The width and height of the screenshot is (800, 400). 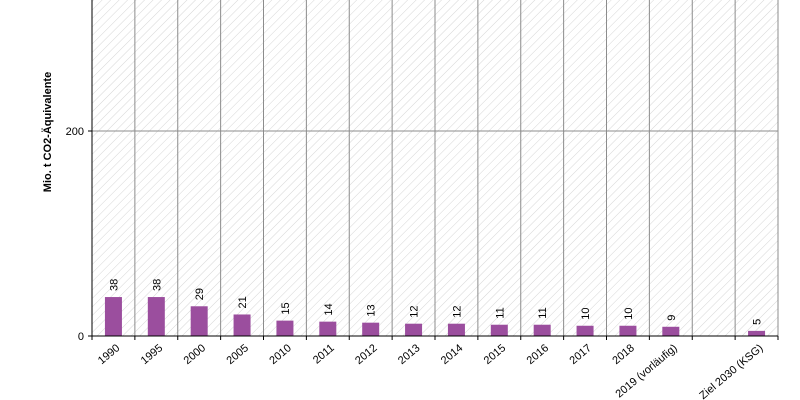 What do you see at coordinates (495, 354) in the screenshot?
I see `x-tick-label: 2015` at bounding box center [495, 354].